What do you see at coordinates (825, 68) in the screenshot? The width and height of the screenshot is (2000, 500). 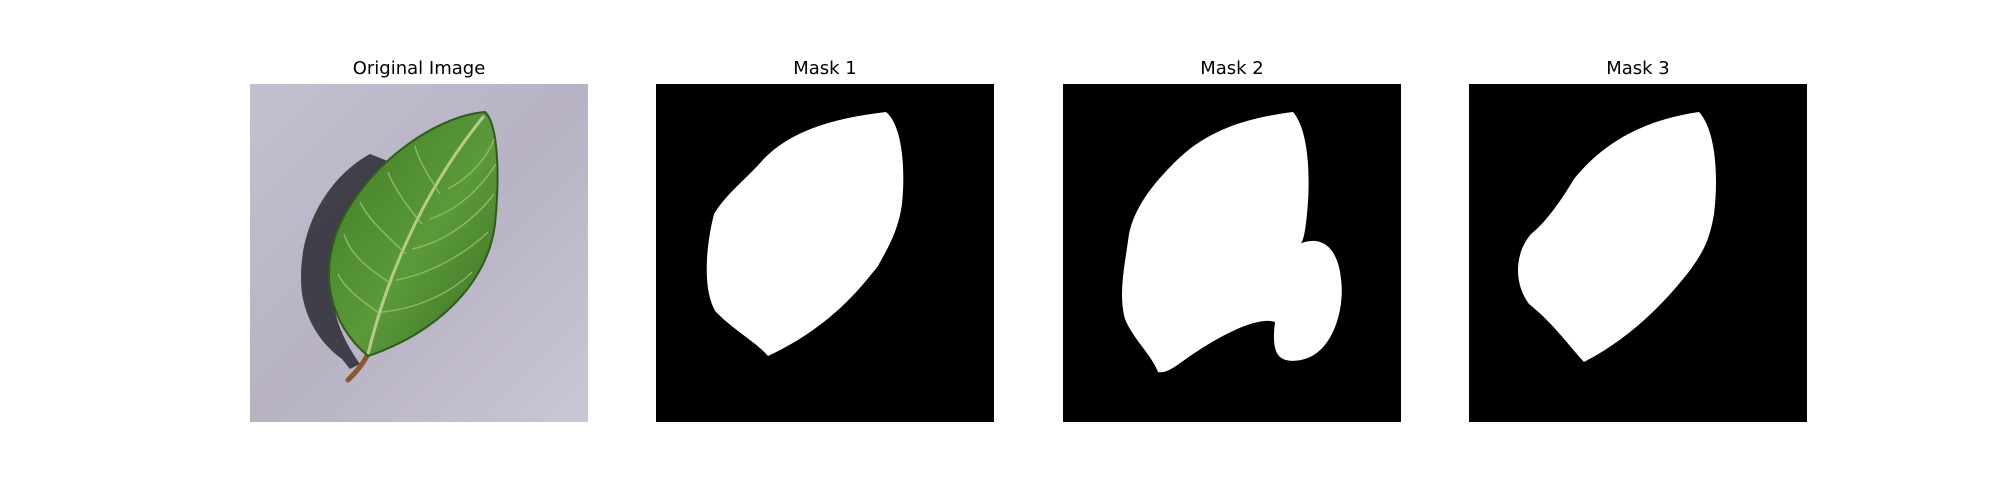 I see `panel-title-mask-1: Mask 1` at bounding box center [825, 68].